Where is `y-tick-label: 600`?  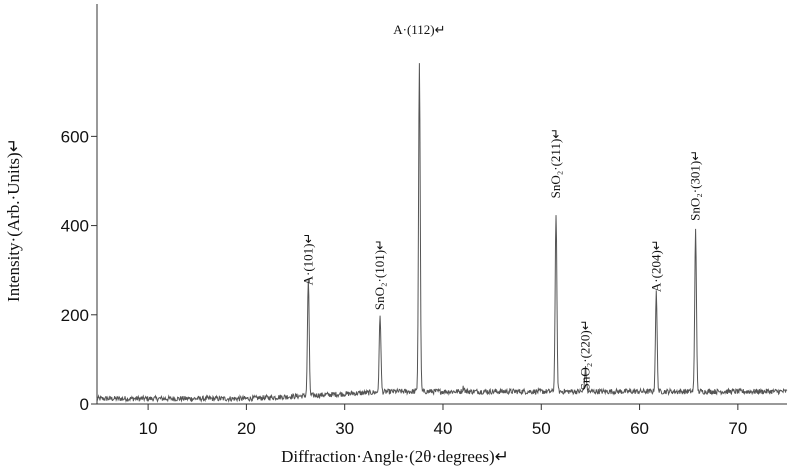
y-tick-label: 600 is located at coordinates (75, 136).